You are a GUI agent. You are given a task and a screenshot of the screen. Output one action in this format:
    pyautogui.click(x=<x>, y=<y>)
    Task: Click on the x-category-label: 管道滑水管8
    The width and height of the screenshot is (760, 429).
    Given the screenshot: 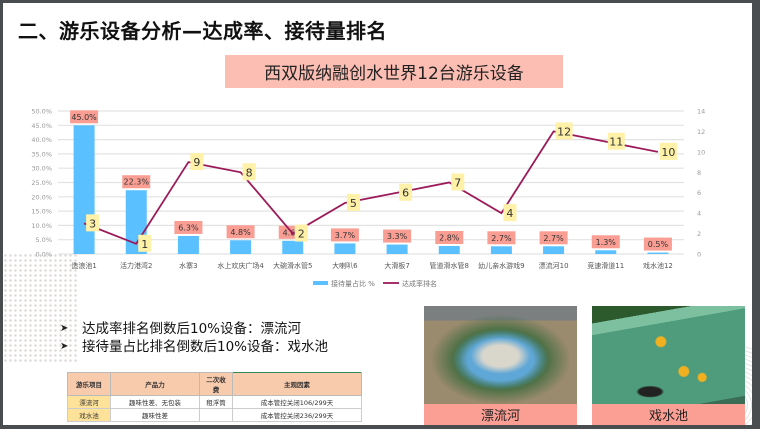 What is the action you would take?
    pyautogui.click(x=449, y=265)
    